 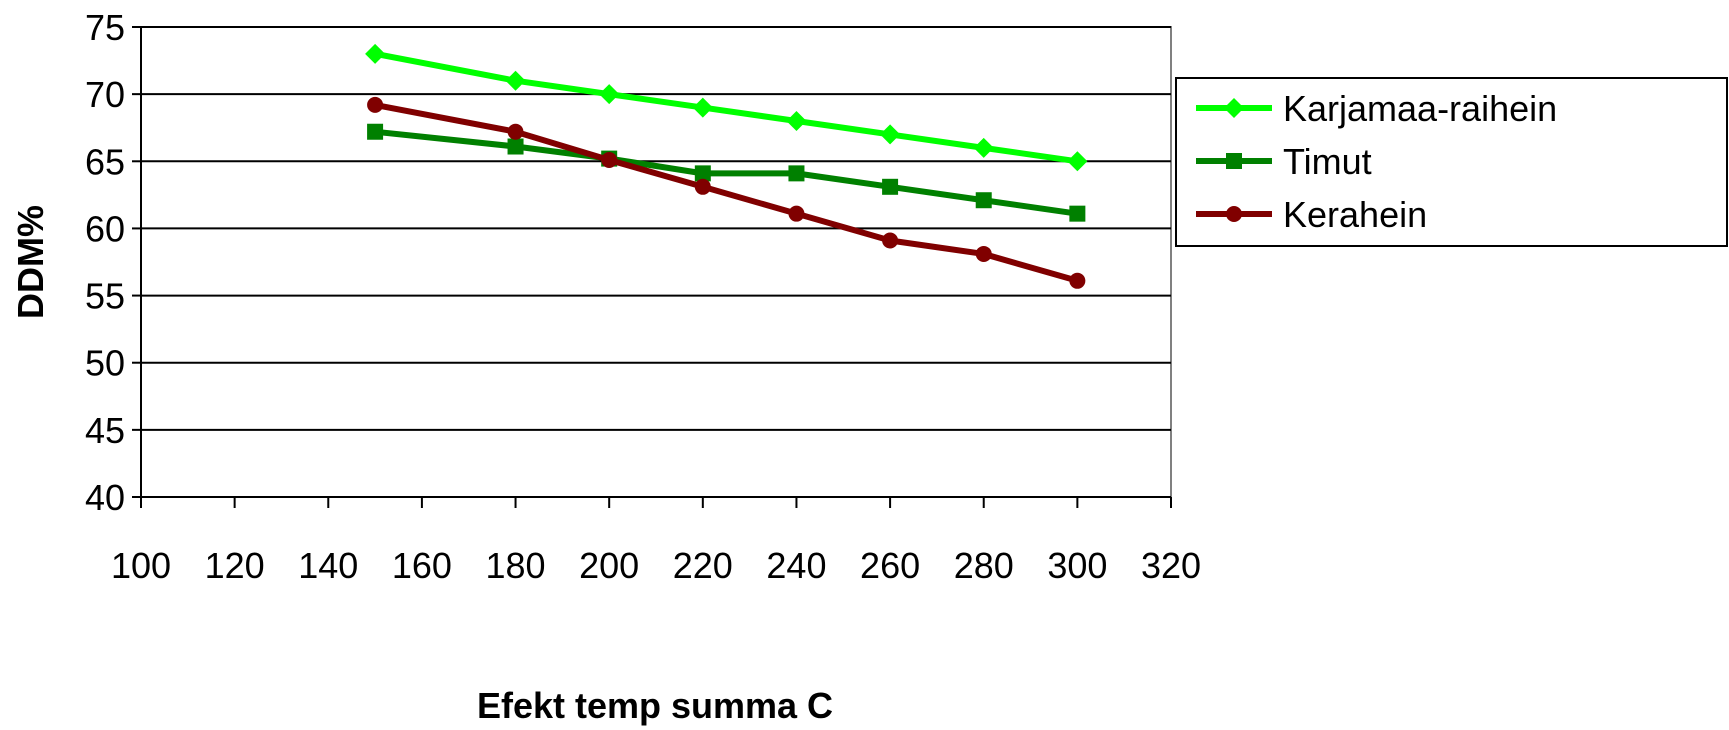 What do you see at coordinates (105, 27) in the screenshot?
I see `y-tick-label: 75` at bounding box center [105, 27].